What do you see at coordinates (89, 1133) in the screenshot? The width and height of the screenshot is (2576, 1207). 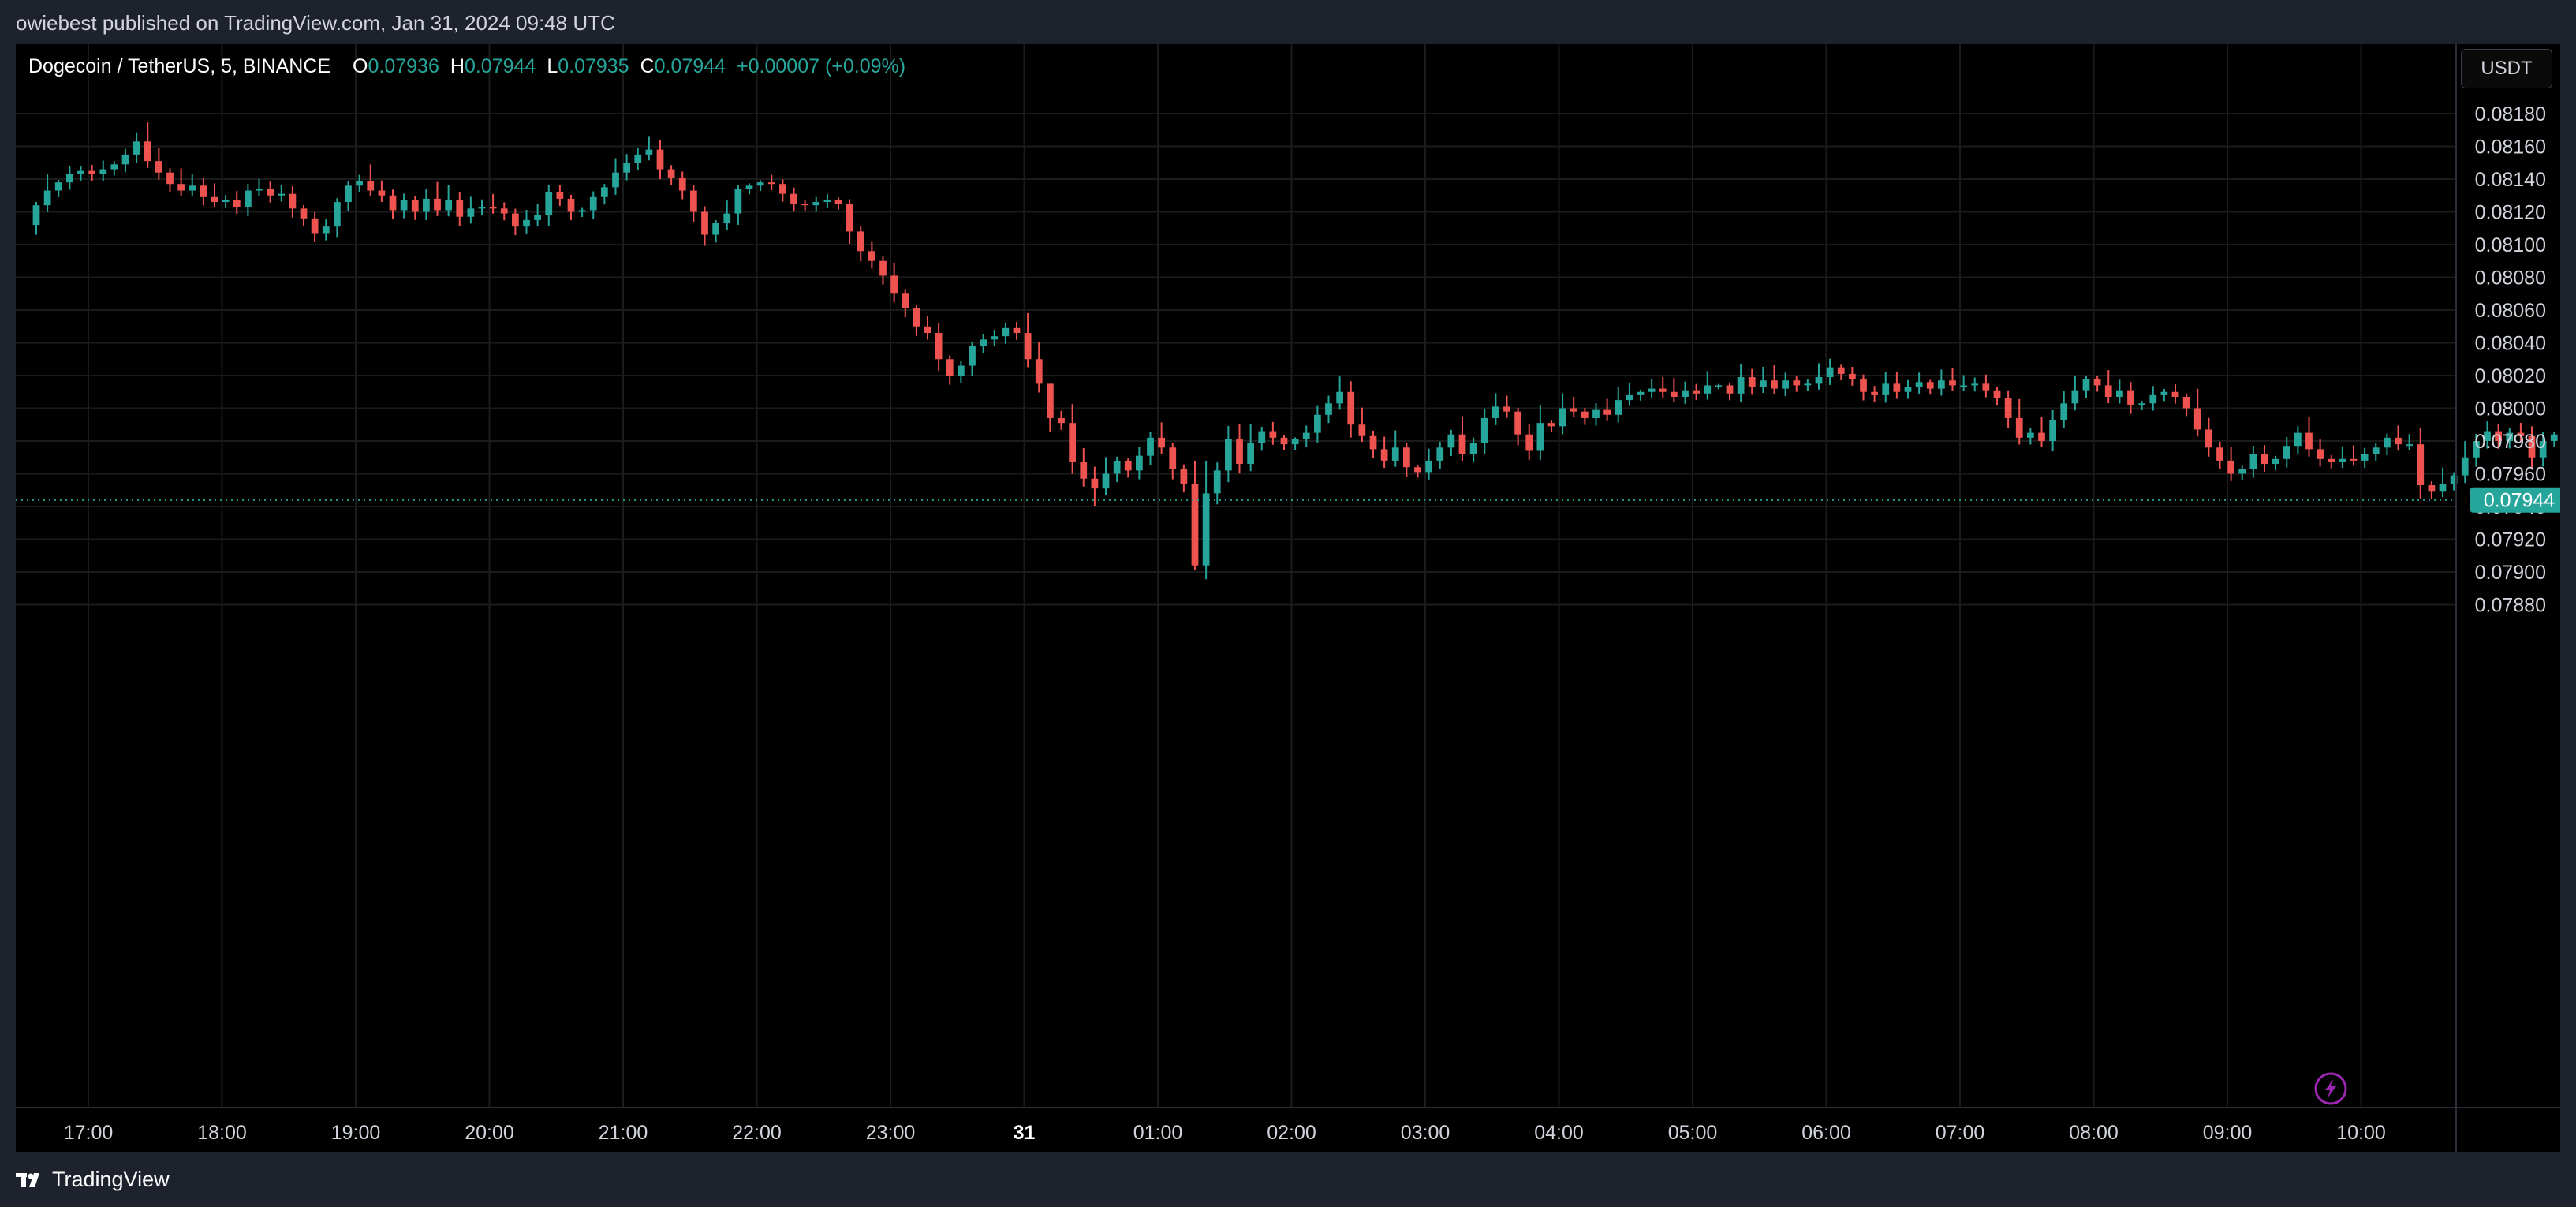 I see `x-tick-label: 17:00` at bounding box center [89, 1133].